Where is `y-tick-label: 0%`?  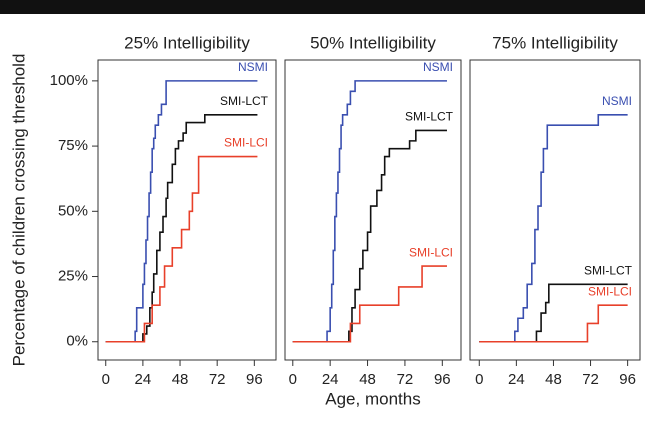
y-tick-label: 0% is located at coordinates (77, 341).